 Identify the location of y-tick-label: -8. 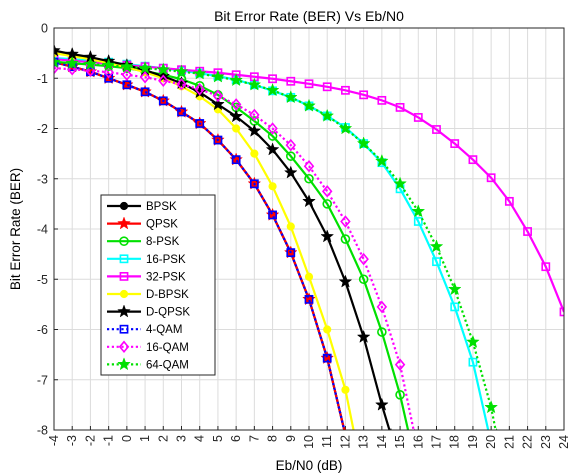
(42, 431).